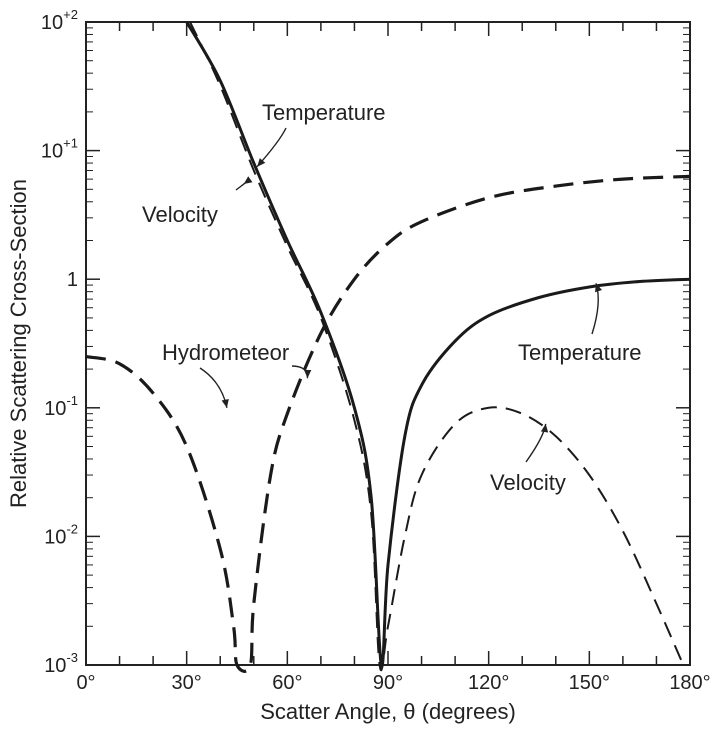  What do you see at coordinates (388, 711) in the screenshot?
I see `x-axis-label: Scatter Angle, θ (degrees)` at bounding box center [388, 711].